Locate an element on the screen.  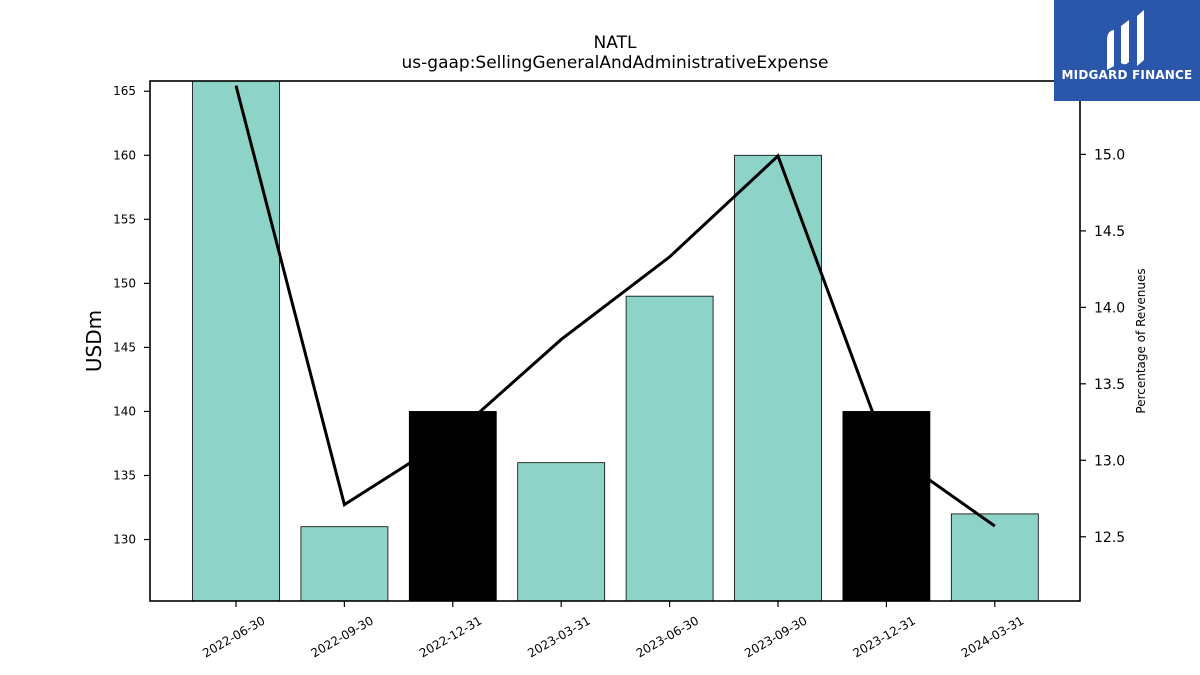
x-tick-label-2023-06-30: 2023-06-30 is located at coordinates (667, 636).